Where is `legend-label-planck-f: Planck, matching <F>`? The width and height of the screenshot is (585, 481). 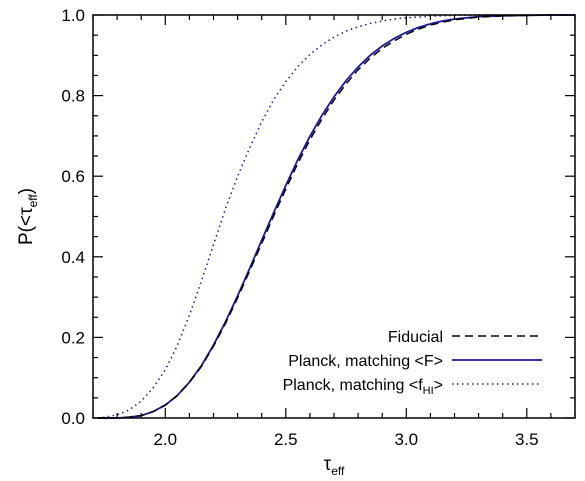 legend-label-planck-f: Planck, matching <F> is located at coordinates (365, 361).